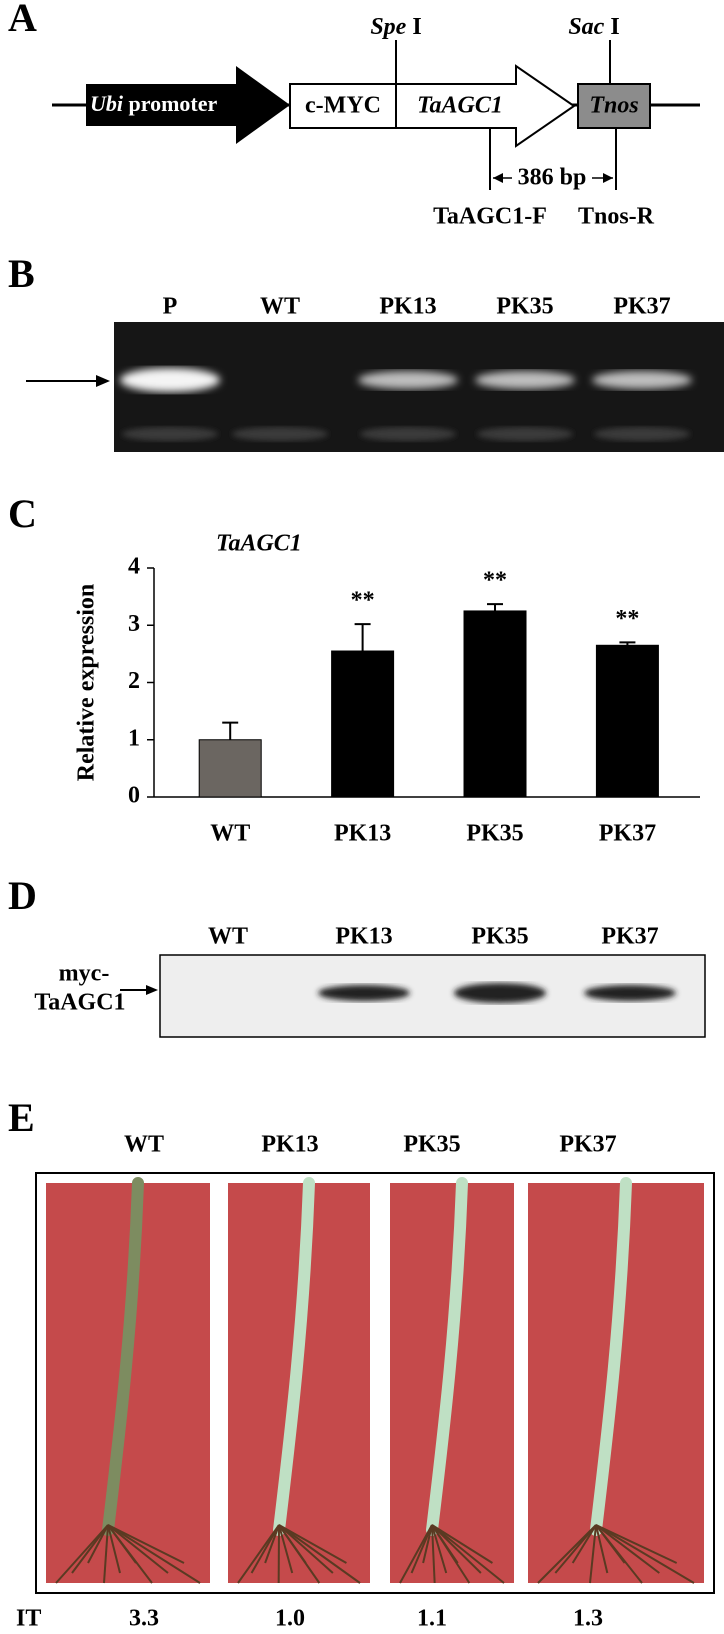 Image resolution: width=724 pixels, height=1634 pixels. I want to click on site-label: Spe I, so click(395, 27).